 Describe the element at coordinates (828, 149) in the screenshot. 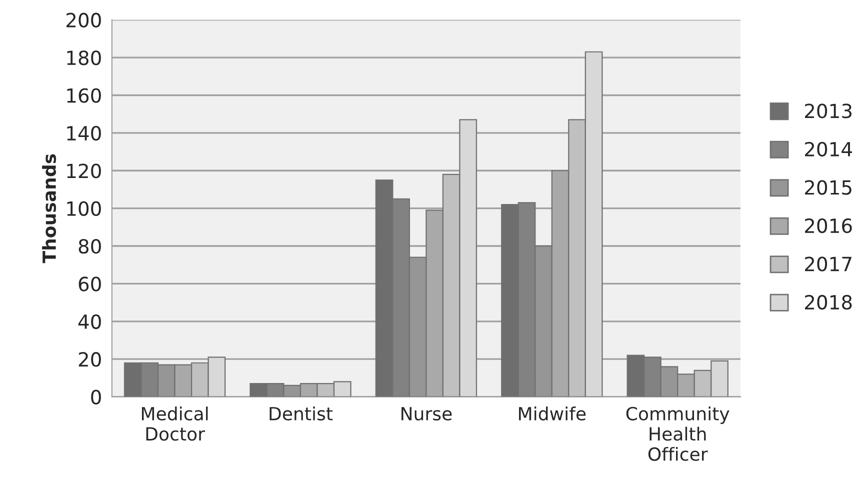

I see `legend-label: 2014` at that location.